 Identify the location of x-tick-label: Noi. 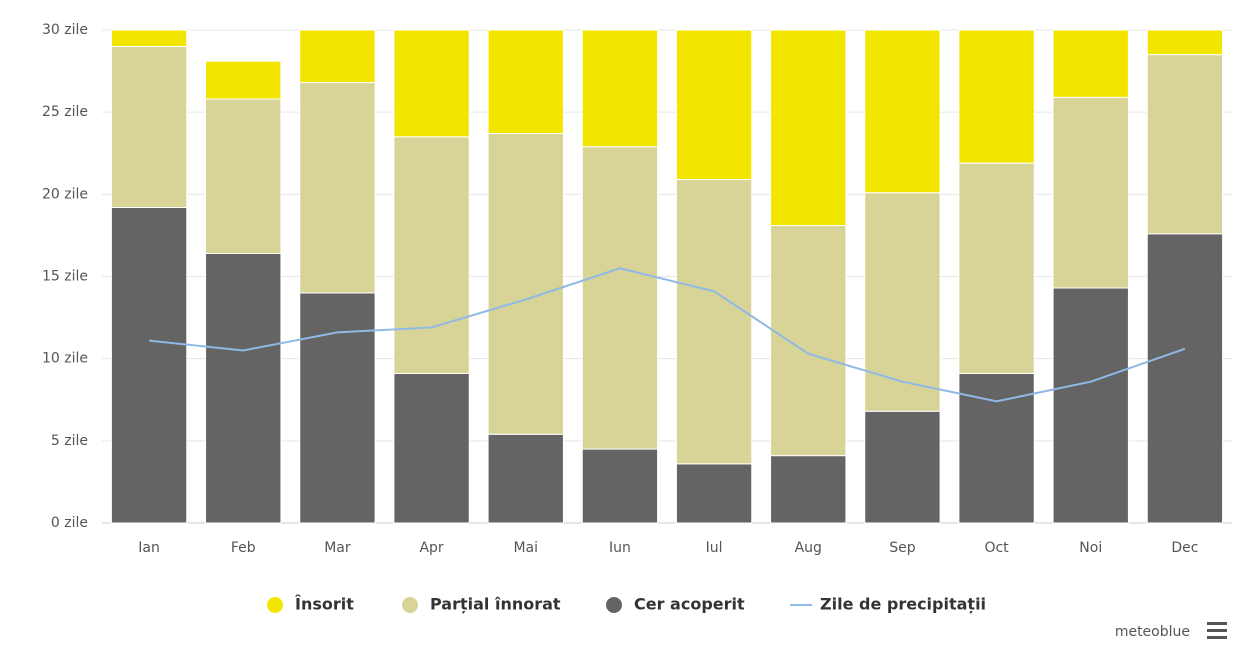
(1090, 548).